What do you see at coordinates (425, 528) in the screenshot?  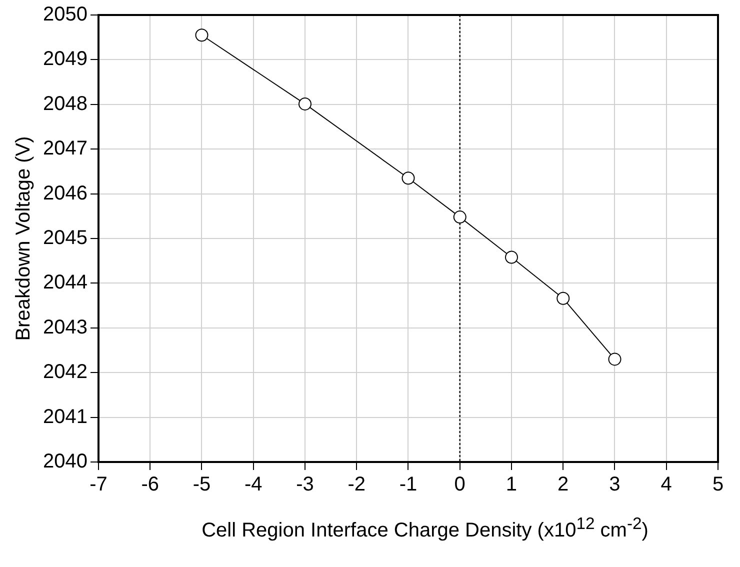 I see `x-axis-title: Cell Region Interface Charge Density (x10$^{12}$ cm$^{-2}$)` at bounding box center [425, 528].